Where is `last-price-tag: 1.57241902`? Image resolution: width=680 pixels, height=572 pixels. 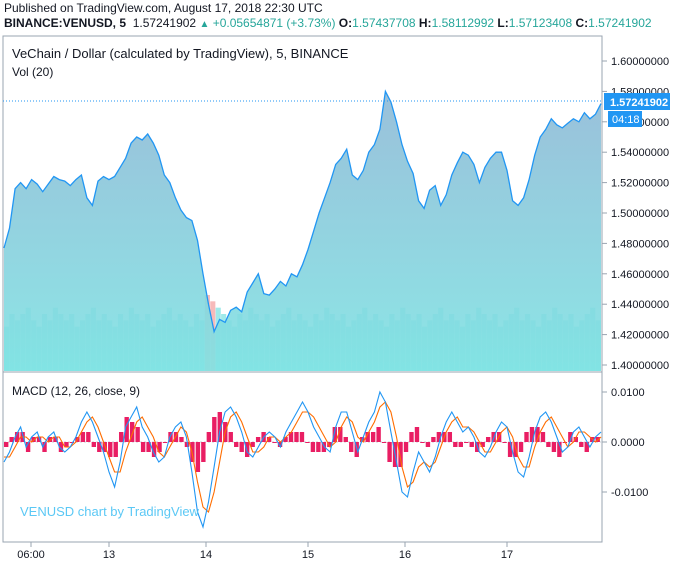
last-price-tag: 1.57241902 is located at coordinates (639, 103).